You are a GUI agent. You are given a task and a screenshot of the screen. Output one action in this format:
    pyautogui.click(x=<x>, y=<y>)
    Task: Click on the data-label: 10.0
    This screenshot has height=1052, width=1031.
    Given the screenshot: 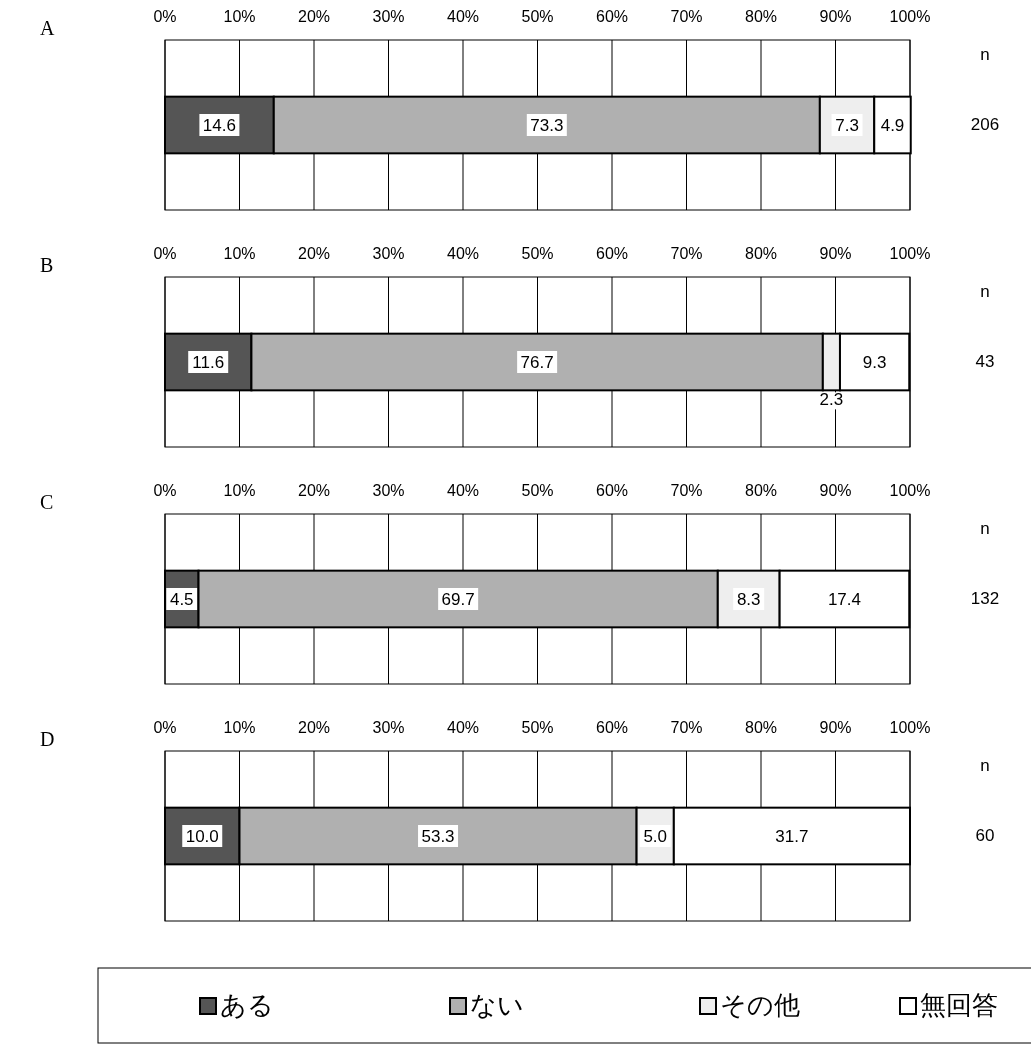 What is the action you would take?
    pyautogui.click(x=202, y=836)
    